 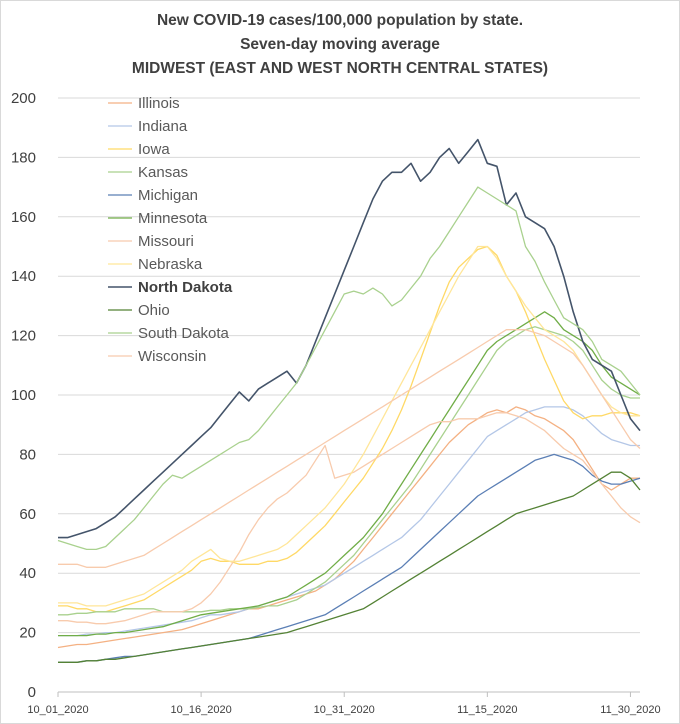 I want to click on legend-entry: Ohio, so click(x=154, y=310).